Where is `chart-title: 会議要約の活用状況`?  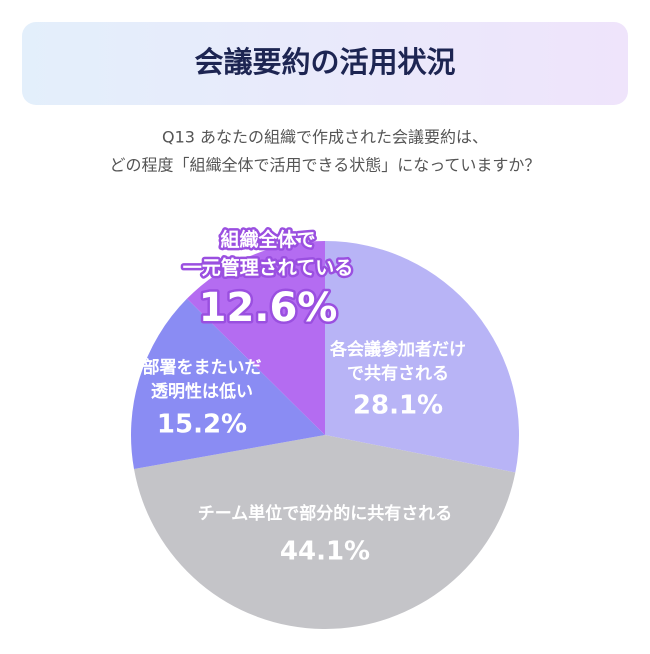 chart-title: 会議要約の活用状況 is located at coordinates (324, 62).